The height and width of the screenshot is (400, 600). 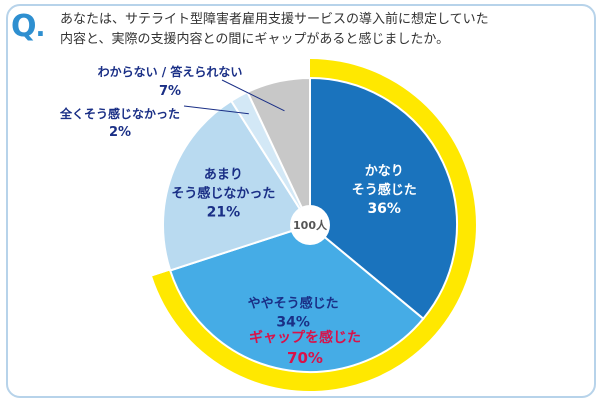 What do you see at coordinates (223, 175) in the screenshot?
I see `label-not_much-text: あまり` at bounding box center [223, 175].